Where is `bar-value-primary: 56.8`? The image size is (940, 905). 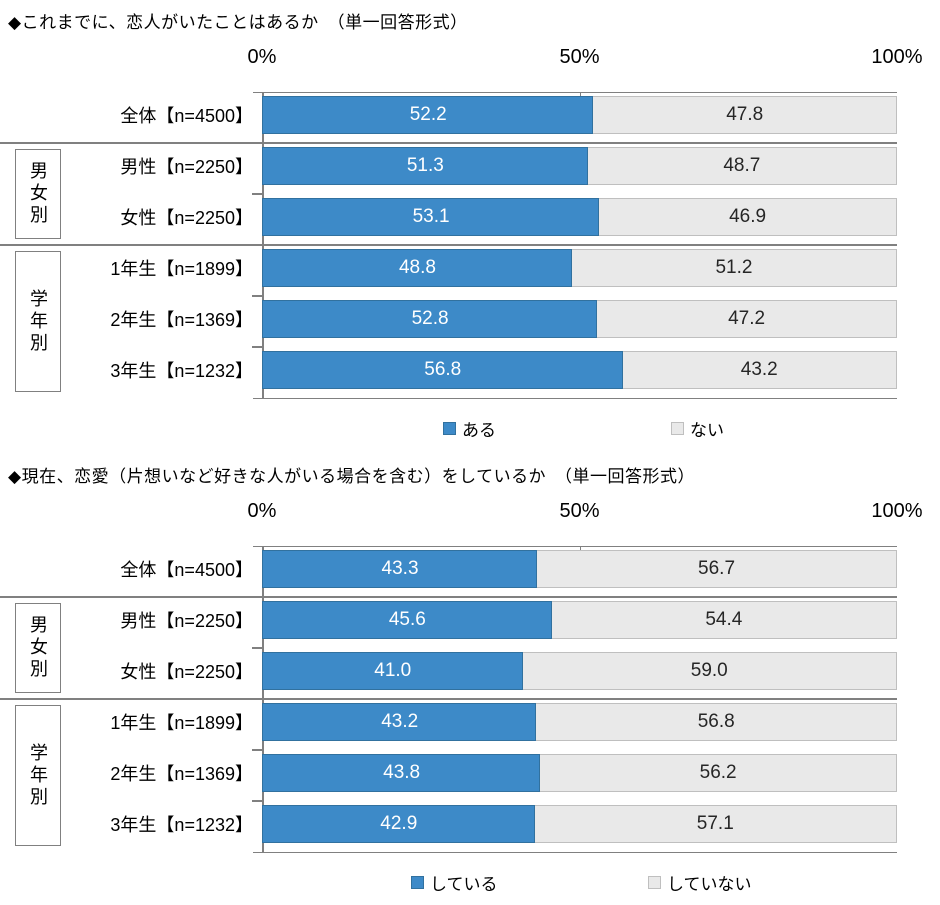 bar-value-primary: 56.8 is located at coordinates (443, 369).